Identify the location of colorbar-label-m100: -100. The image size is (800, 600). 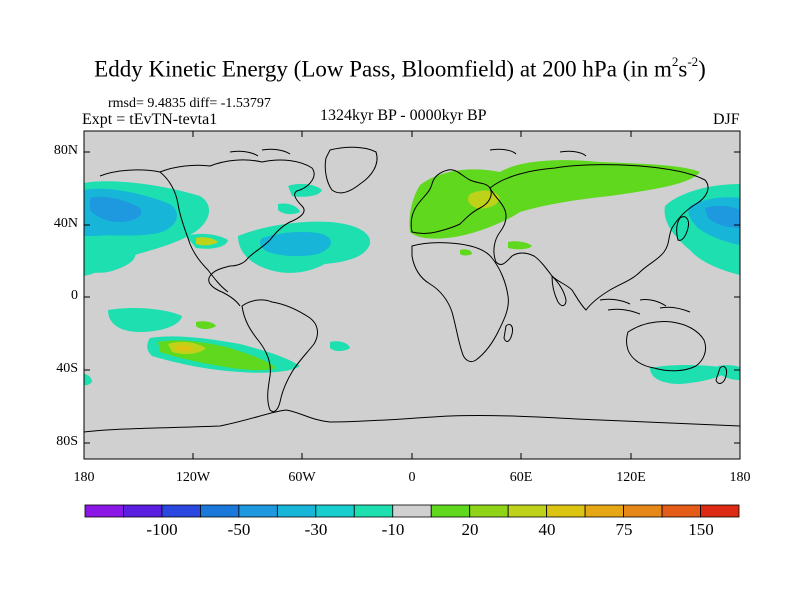
(162, 529).